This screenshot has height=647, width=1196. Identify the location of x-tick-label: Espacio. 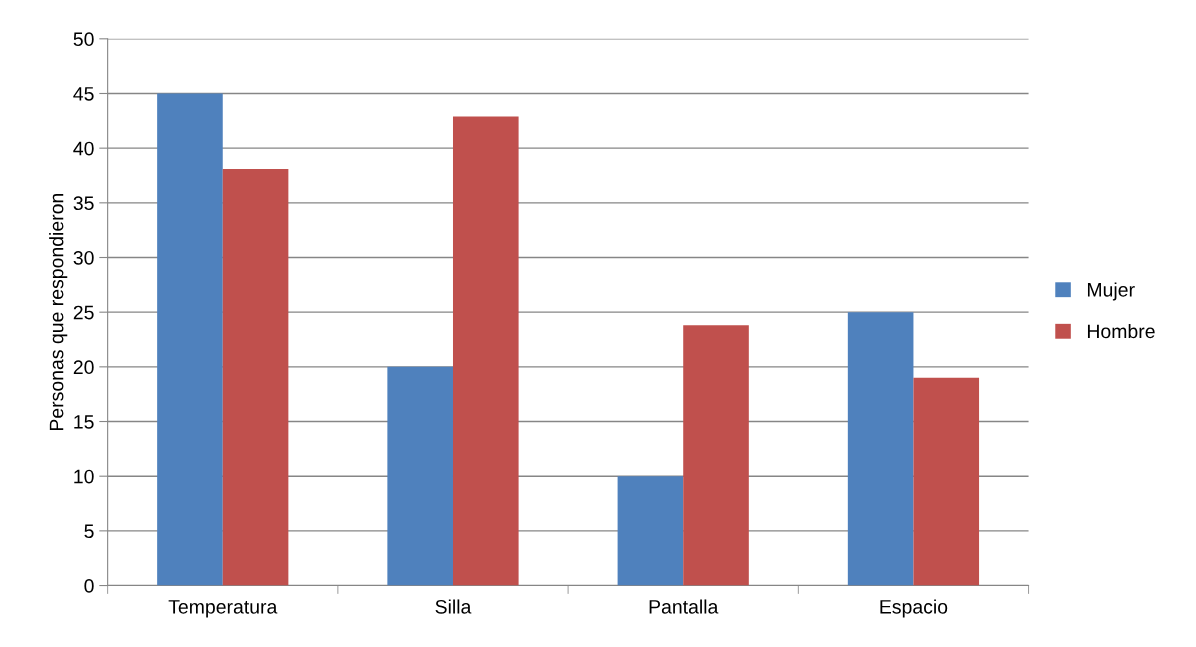
(914, 608).